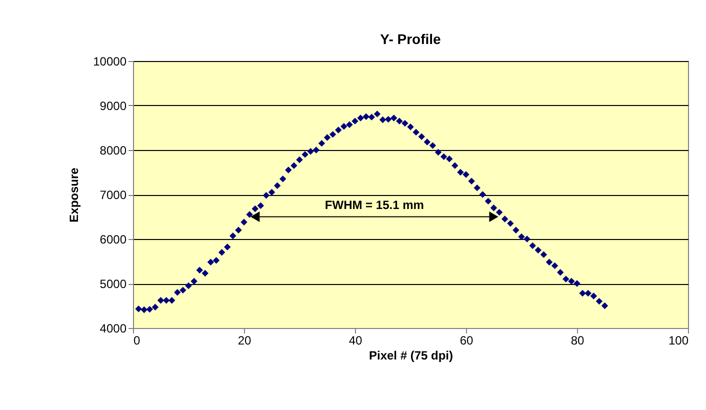 The height and width of the screenshot is (410, 706). Describe the element at coordinates (678, 341) in the screenshot. I see `x-tick-label: 100` at that location.